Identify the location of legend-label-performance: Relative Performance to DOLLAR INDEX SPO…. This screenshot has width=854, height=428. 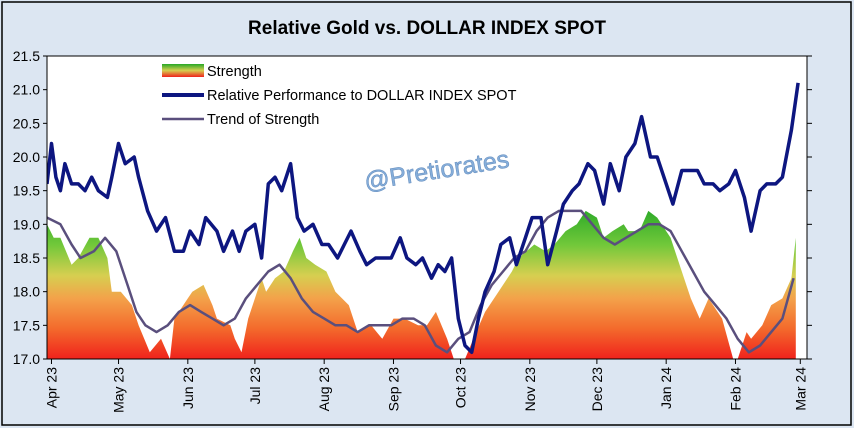
(362, 96).